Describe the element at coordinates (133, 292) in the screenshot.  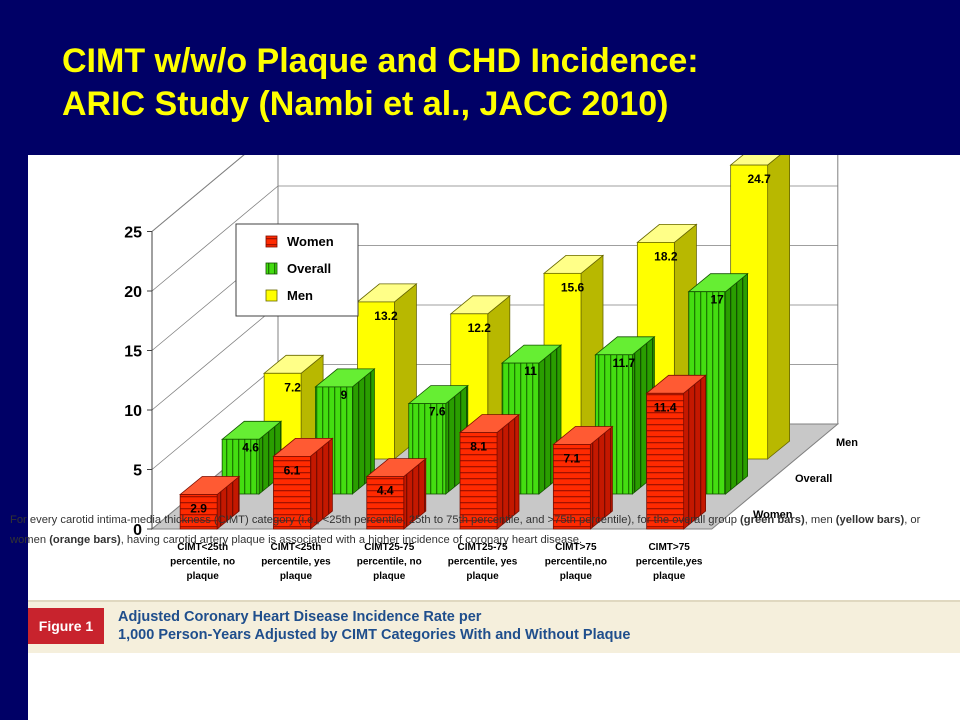
I see `y-tick-label: 20` at that location.